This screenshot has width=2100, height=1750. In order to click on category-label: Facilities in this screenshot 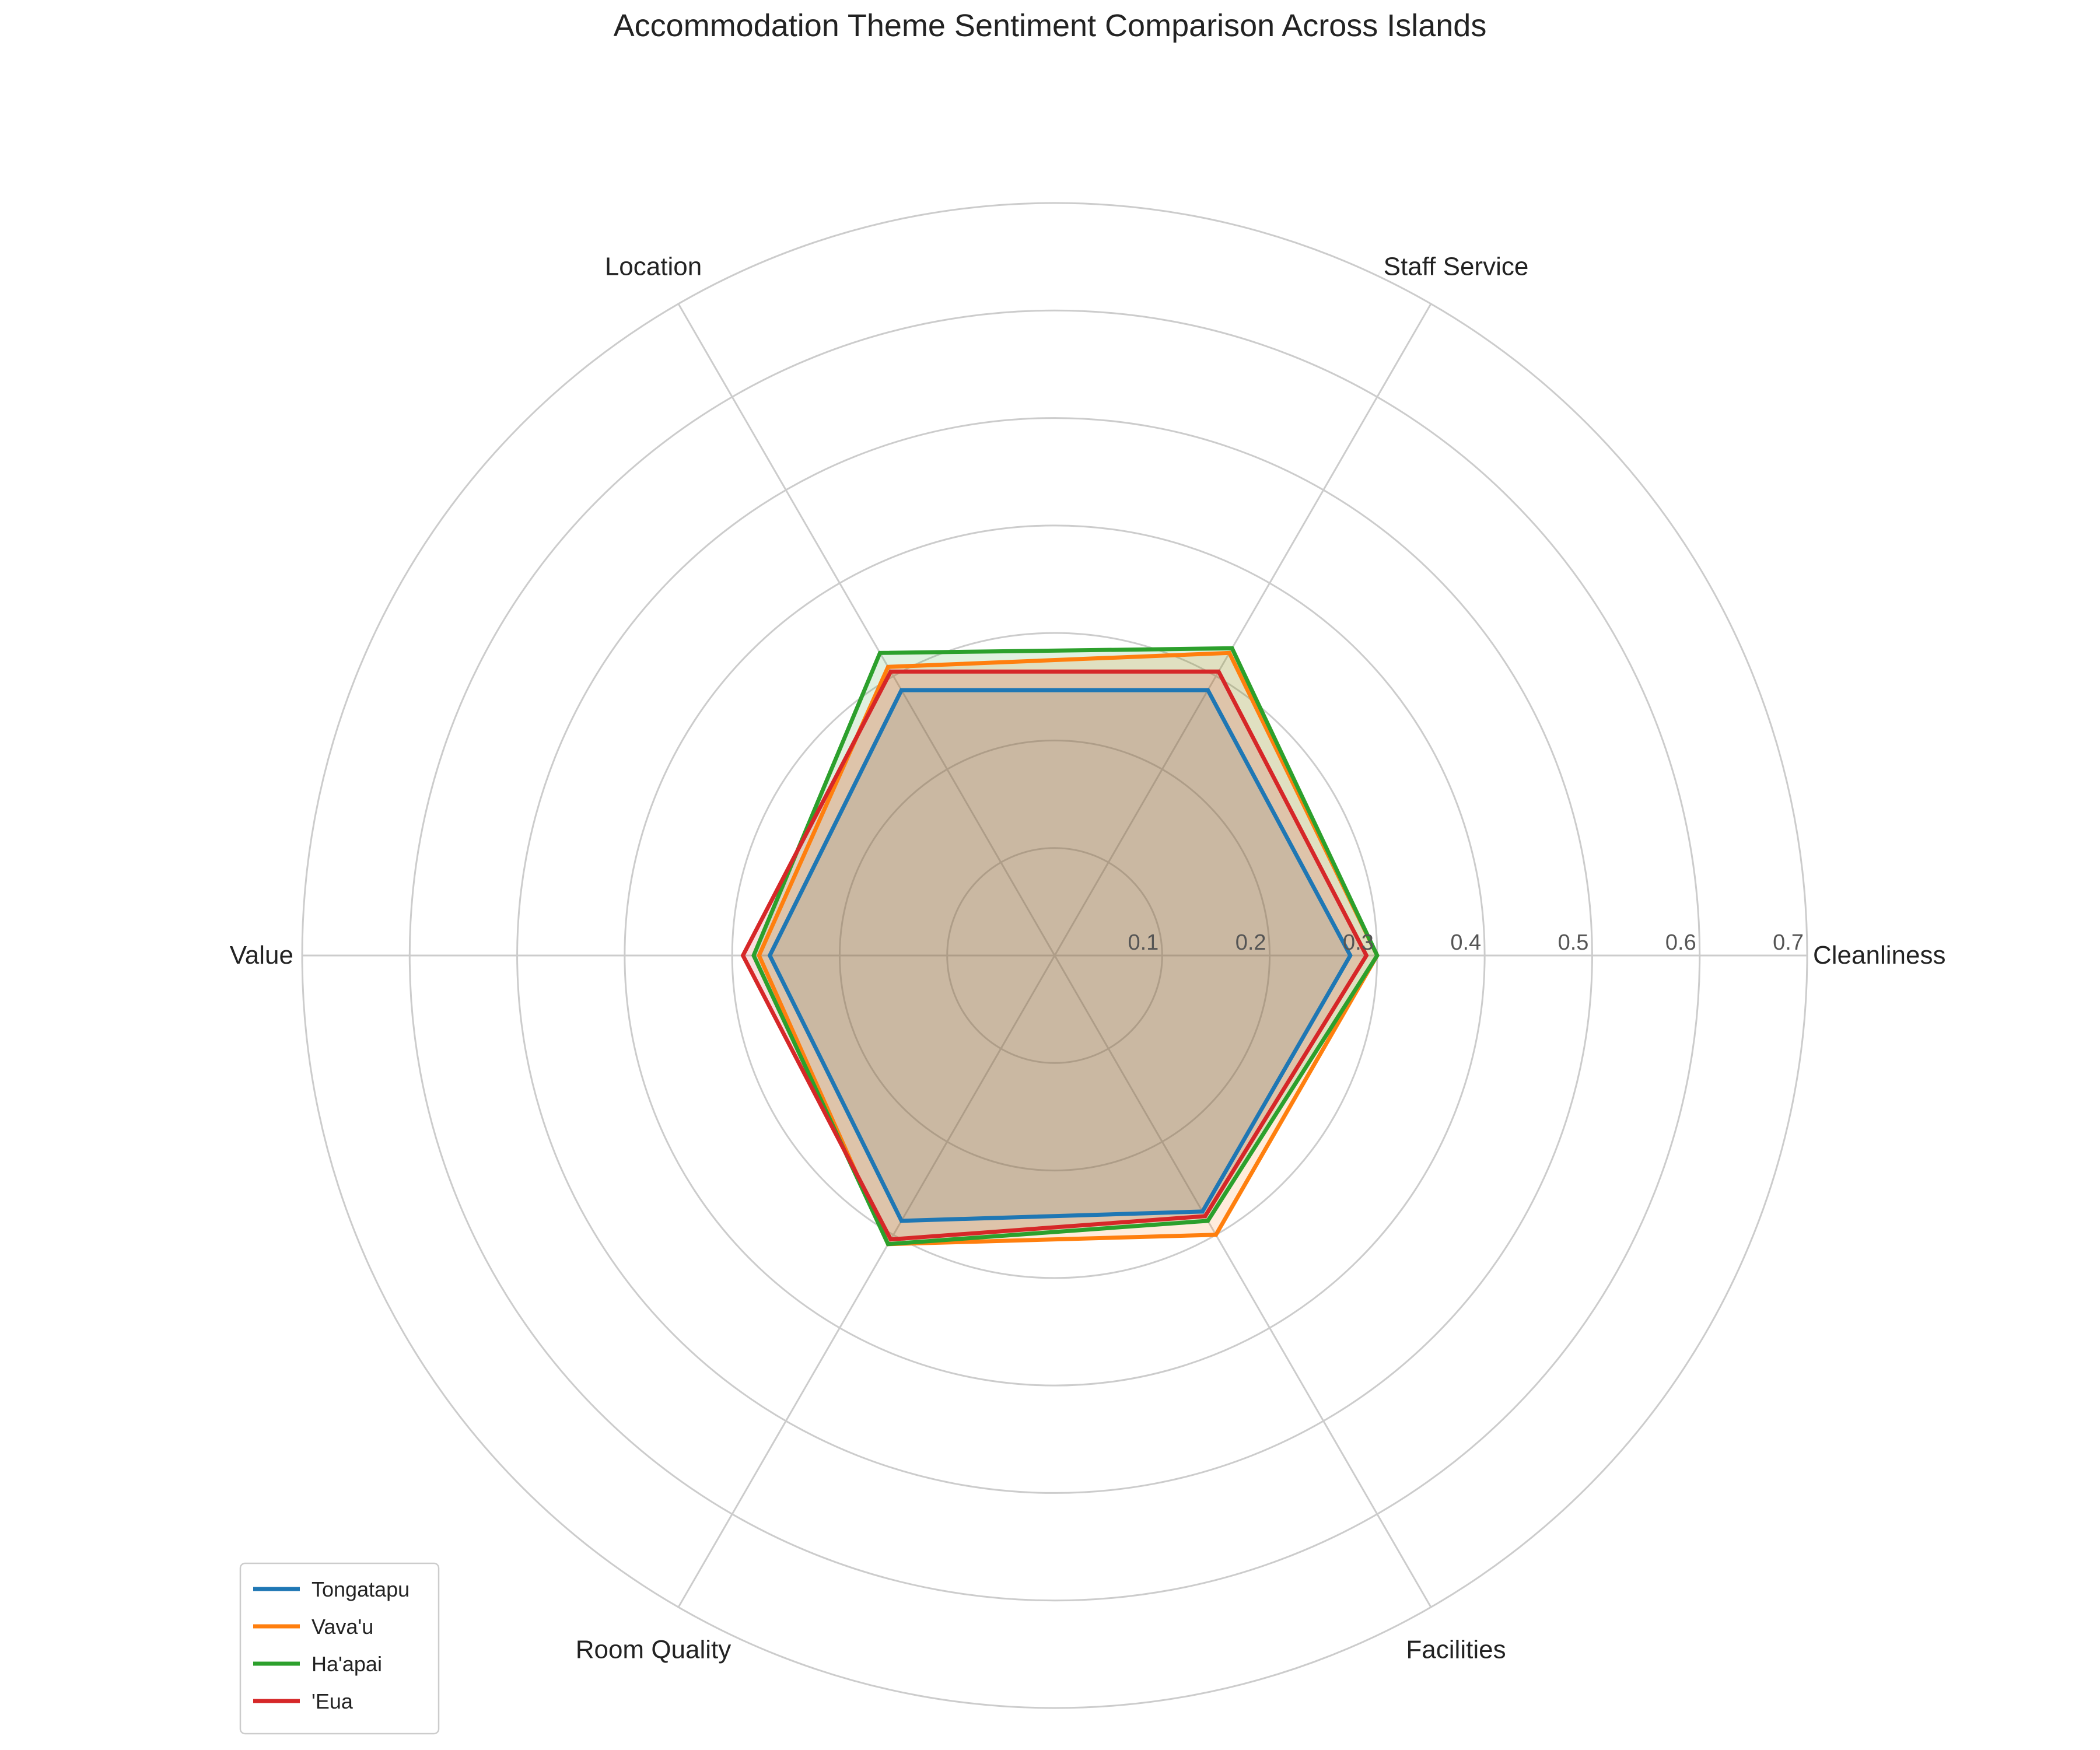, I will do `click(1456, 1650)`.